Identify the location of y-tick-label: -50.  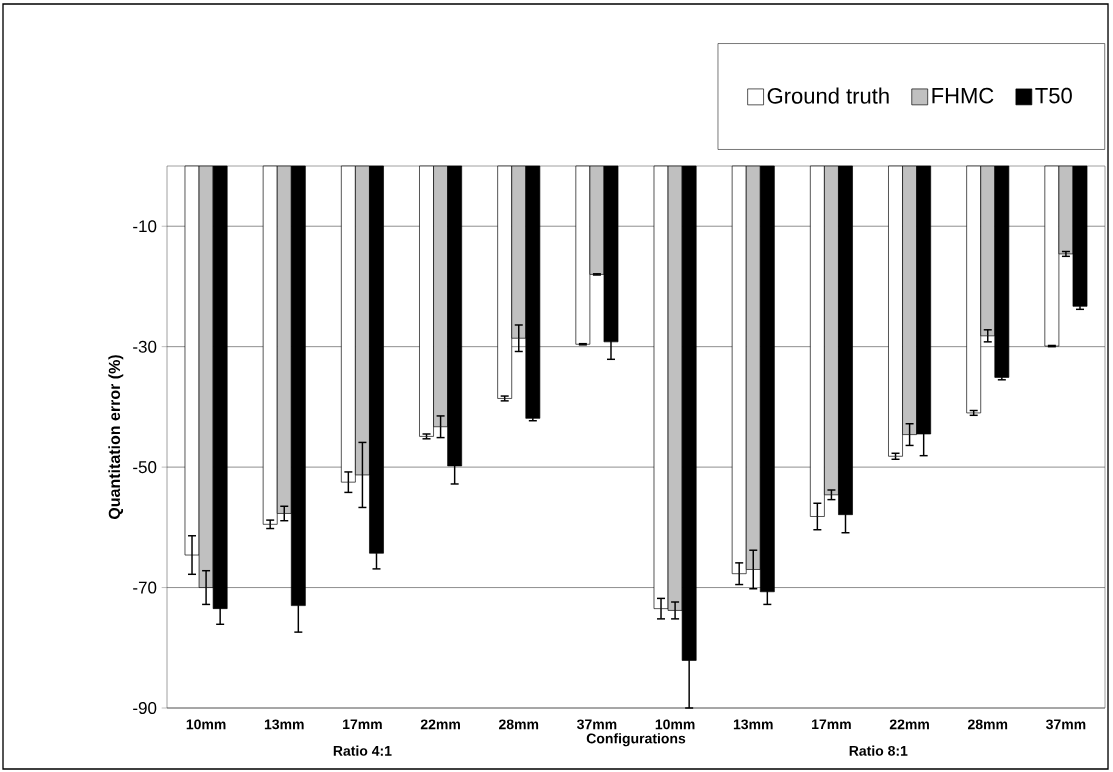
(145, 467).